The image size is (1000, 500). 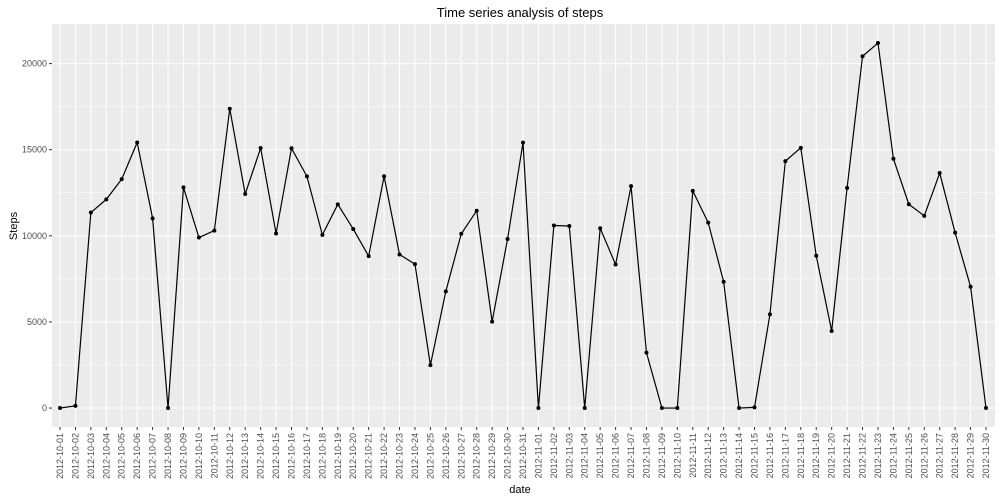 I want to click on x-tick-label: 2012-11-06, so click(x=616, y=455).